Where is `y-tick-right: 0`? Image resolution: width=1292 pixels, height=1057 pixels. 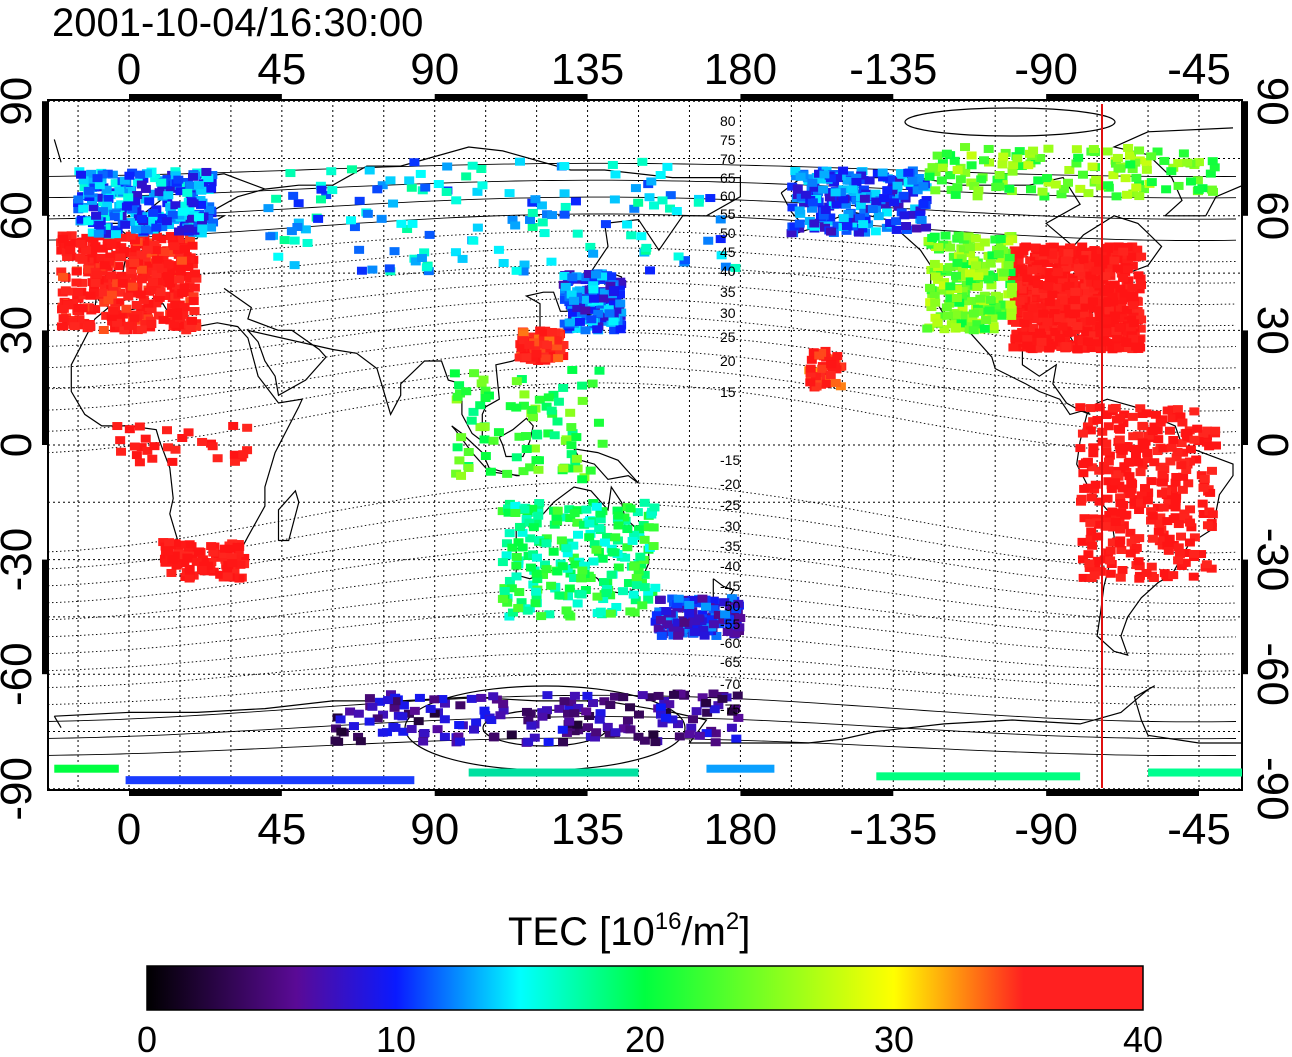 y-tick-right: 0 is located at coordinates (1270, 445).